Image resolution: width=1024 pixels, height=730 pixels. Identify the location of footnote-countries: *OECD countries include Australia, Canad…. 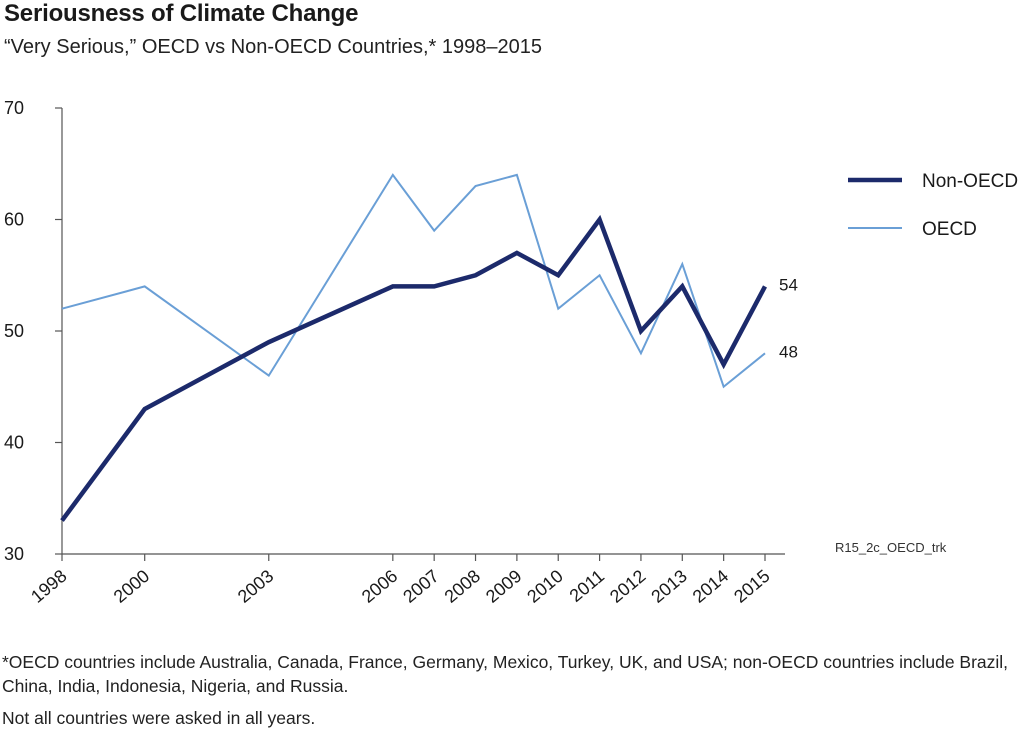
(505, 674).